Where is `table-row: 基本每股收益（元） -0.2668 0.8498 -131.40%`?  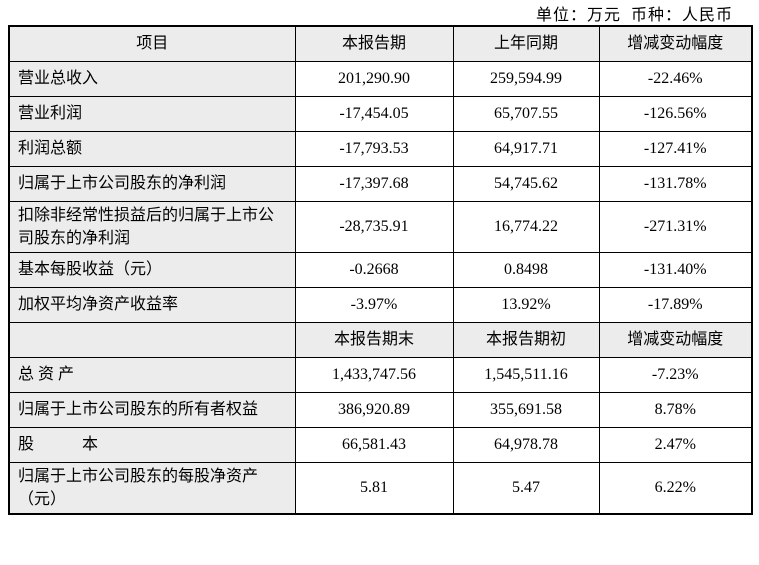
table-row: 基本每股收益（元） -0.2668 0.8498 -131.40% is located at coordinates (380, 269).